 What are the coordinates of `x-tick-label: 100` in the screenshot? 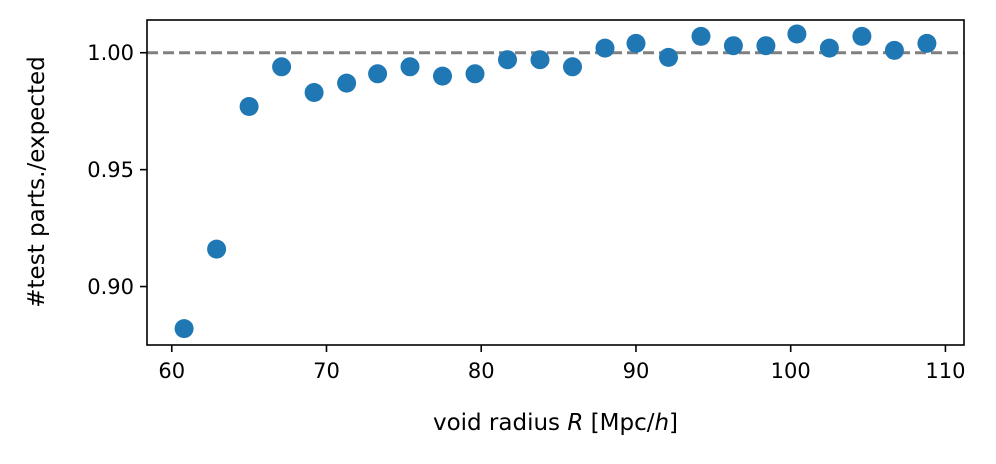 It's located at (791, 371).